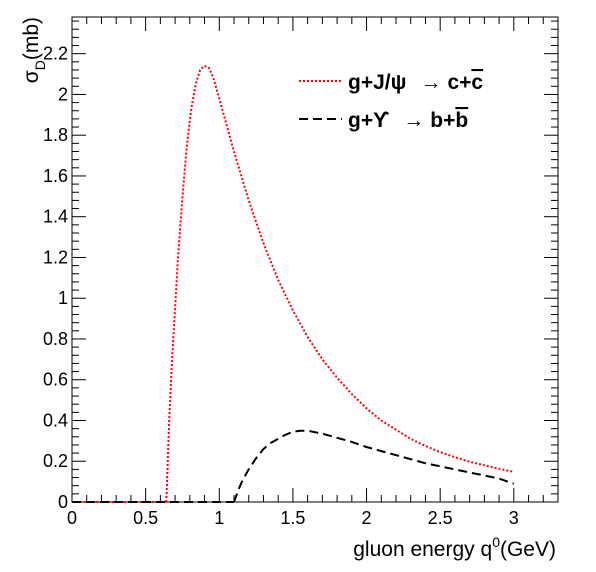 The image size is (596, 572). Describe the element at coordinates (55, 461) in the screenshot. I see `y-tick-label: 0.2` at that location.